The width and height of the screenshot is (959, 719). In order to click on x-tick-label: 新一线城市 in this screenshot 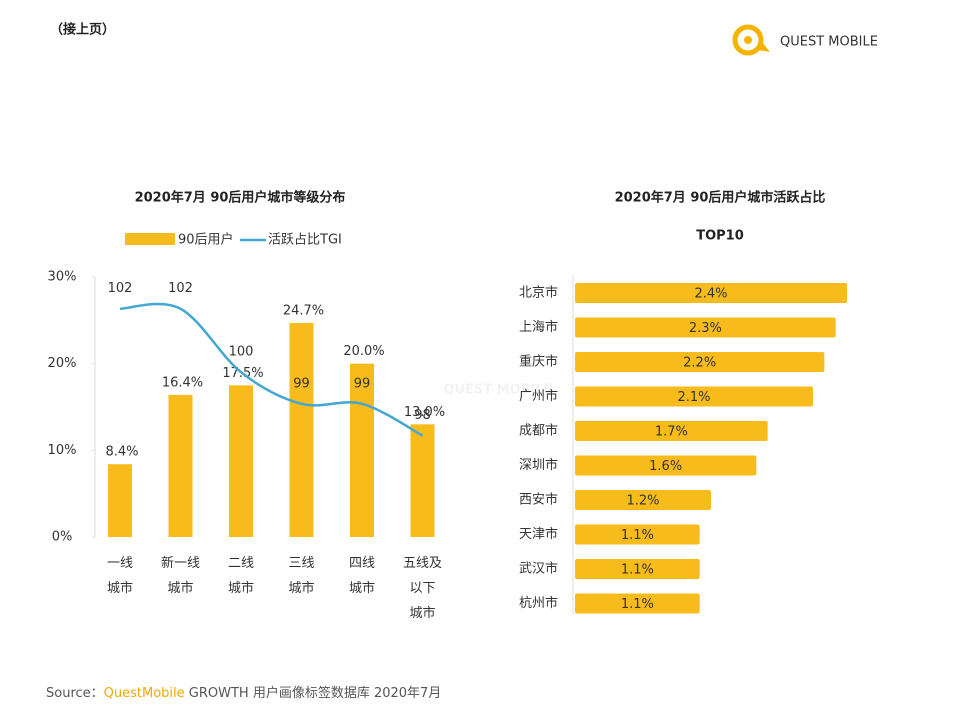, I will do `click(180, 575)`.